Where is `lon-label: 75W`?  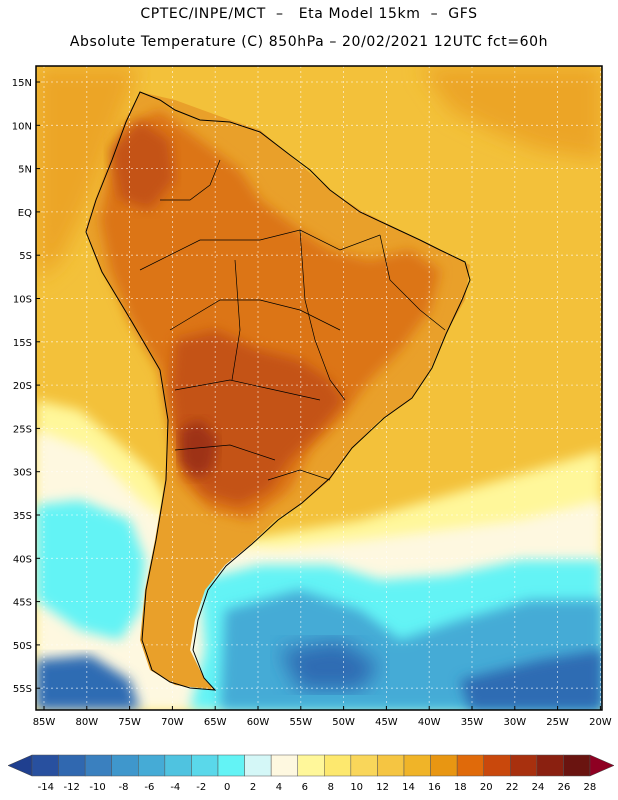 lon-label: 75W is located at coordinates (129, 722).